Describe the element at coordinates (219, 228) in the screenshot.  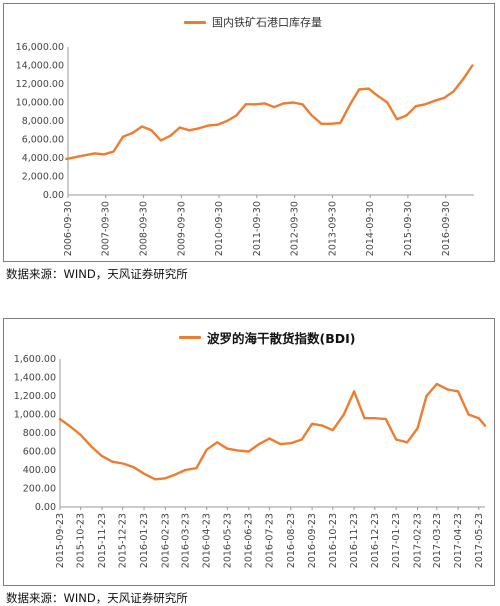
I see `x-tick-label: 2010-09-30` at that location.